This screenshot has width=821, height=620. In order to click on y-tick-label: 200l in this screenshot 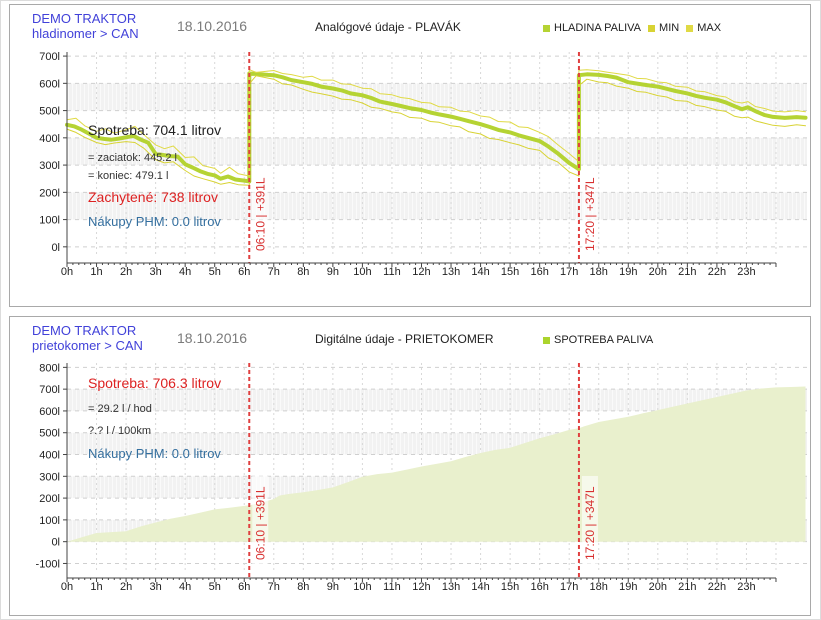, I will do `click(49, 193)`.